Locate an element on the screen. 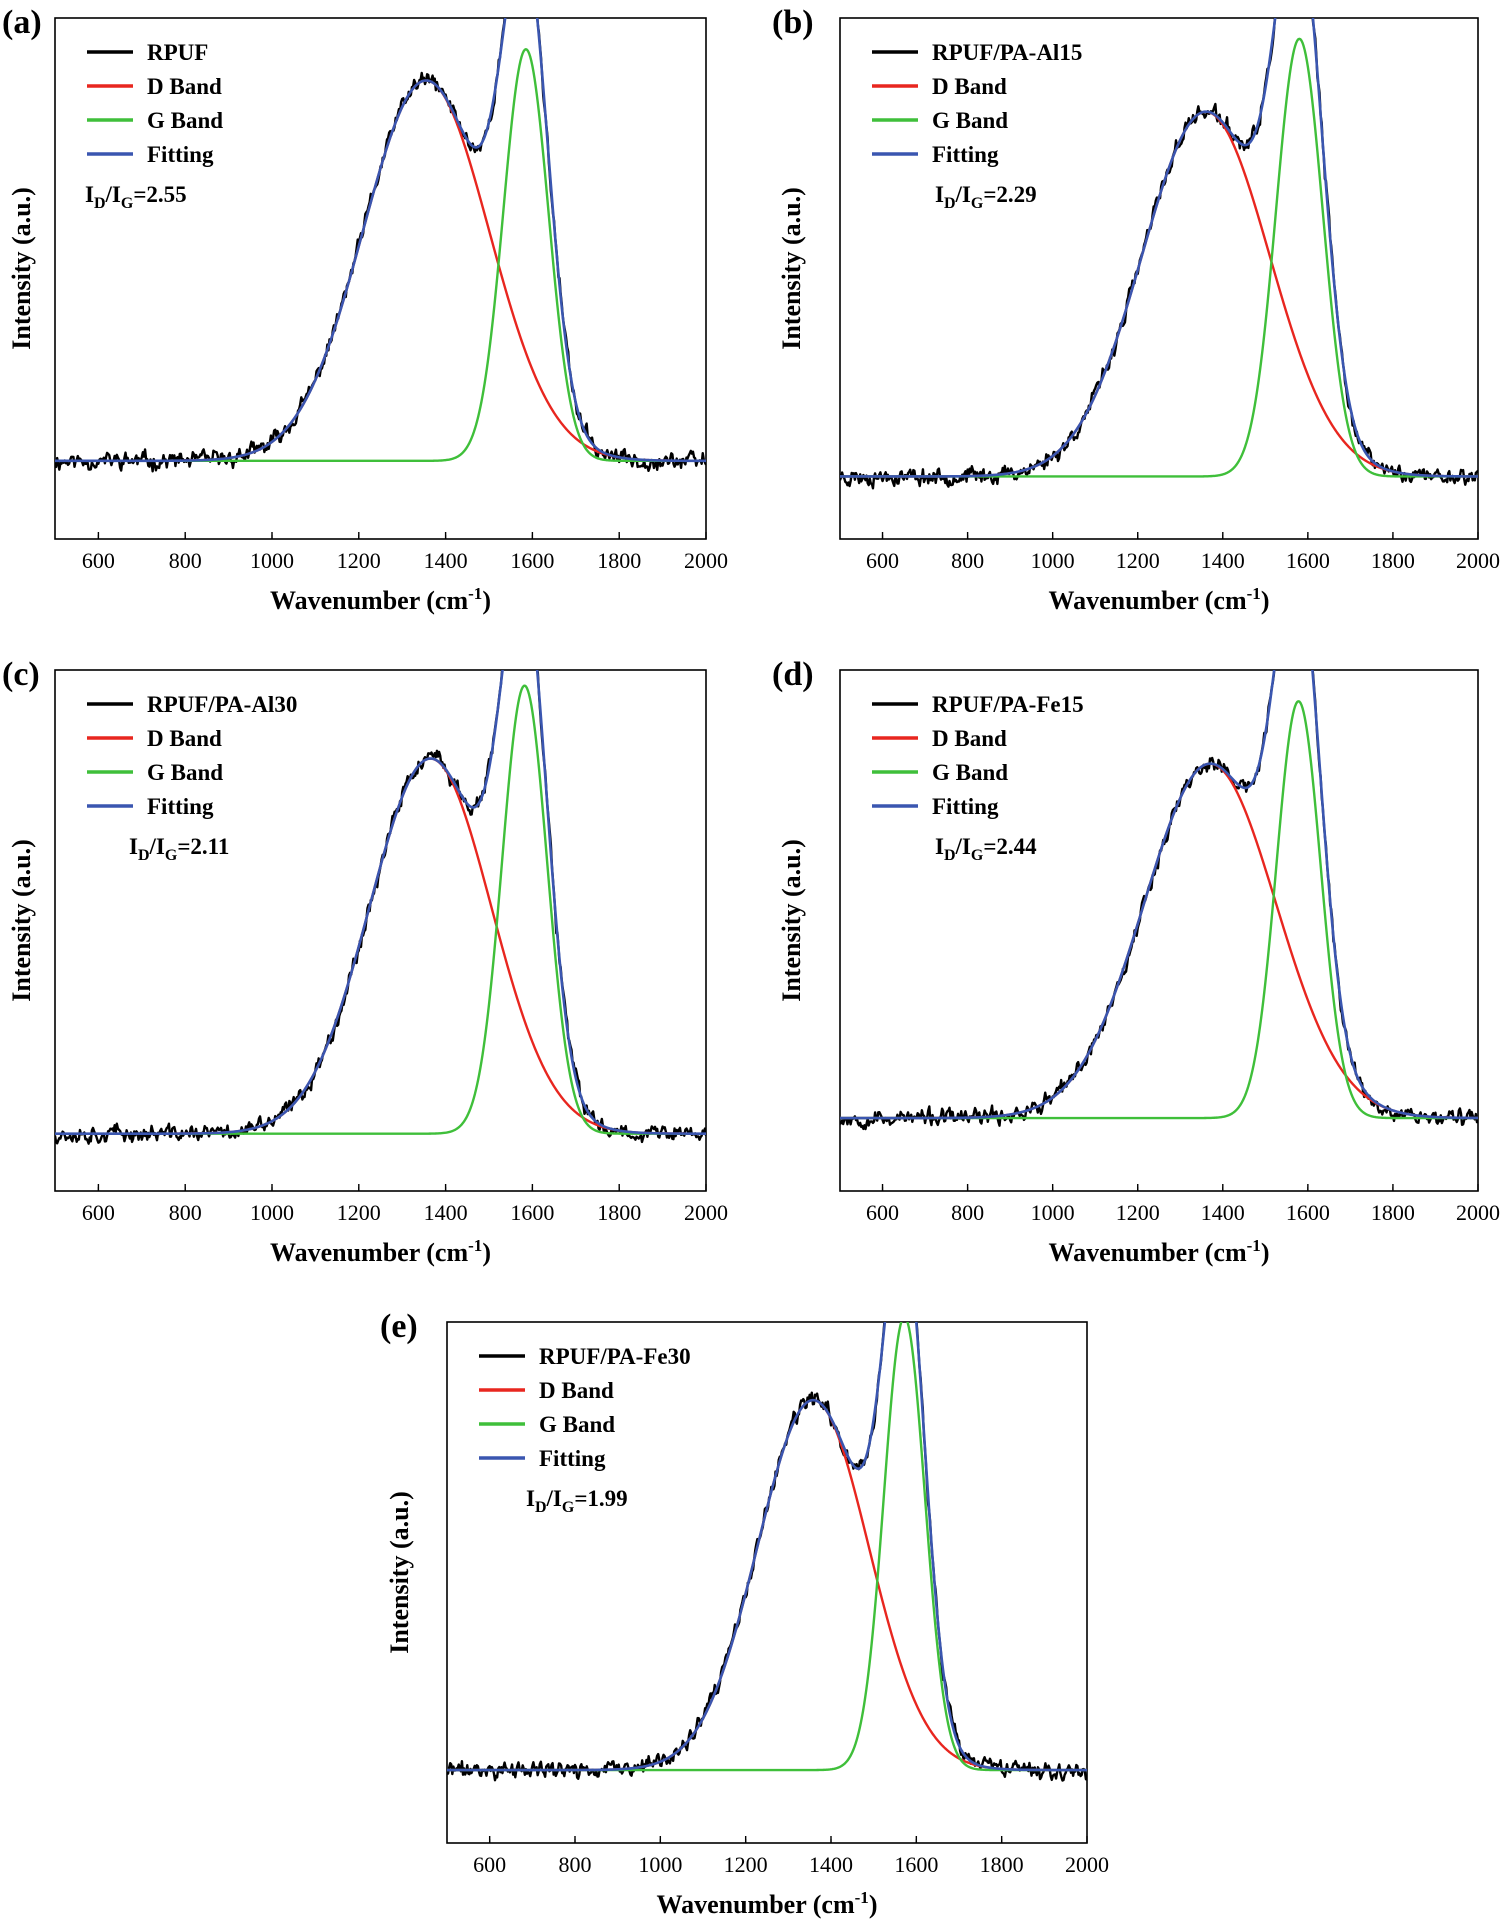  panel-letter: (e) is located at coordinates (399, 1326).